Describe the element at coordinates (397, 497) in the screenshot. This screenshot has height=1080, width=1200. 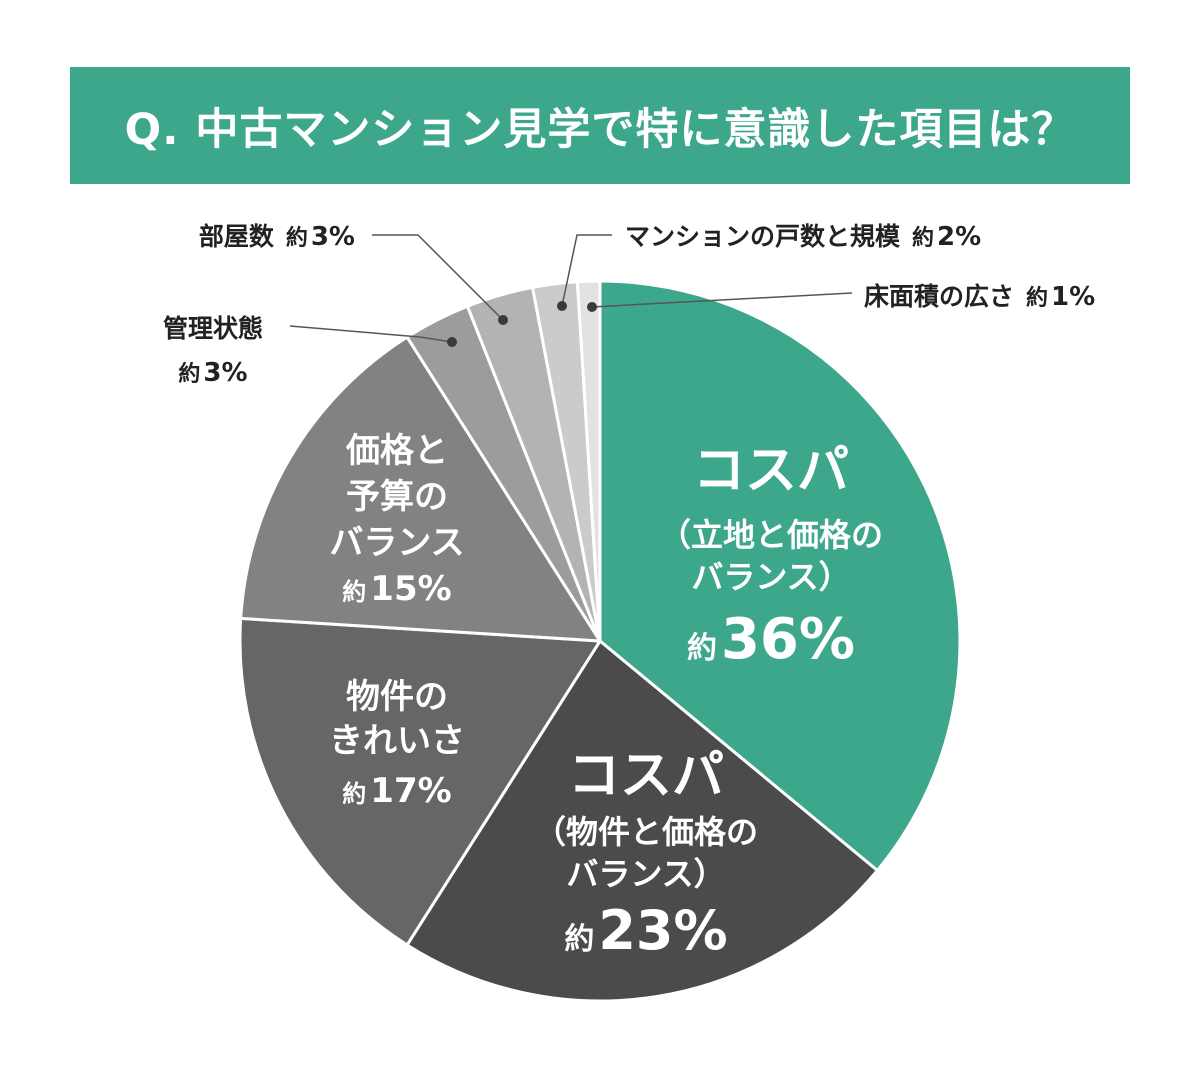
I see `slice-label-line: 予算の` at that location.